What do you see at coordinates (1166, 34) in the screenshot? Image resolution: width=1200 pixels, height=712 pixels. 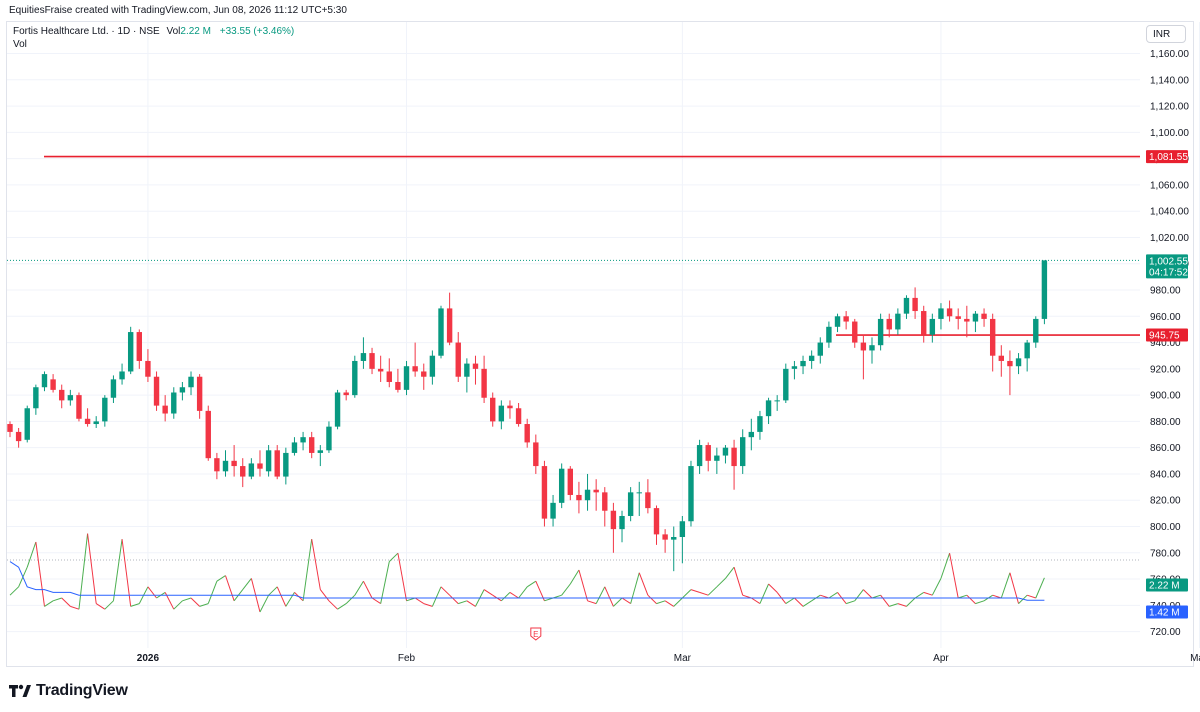 I see `currency-button: INR` at bounding box center [1166, 34].